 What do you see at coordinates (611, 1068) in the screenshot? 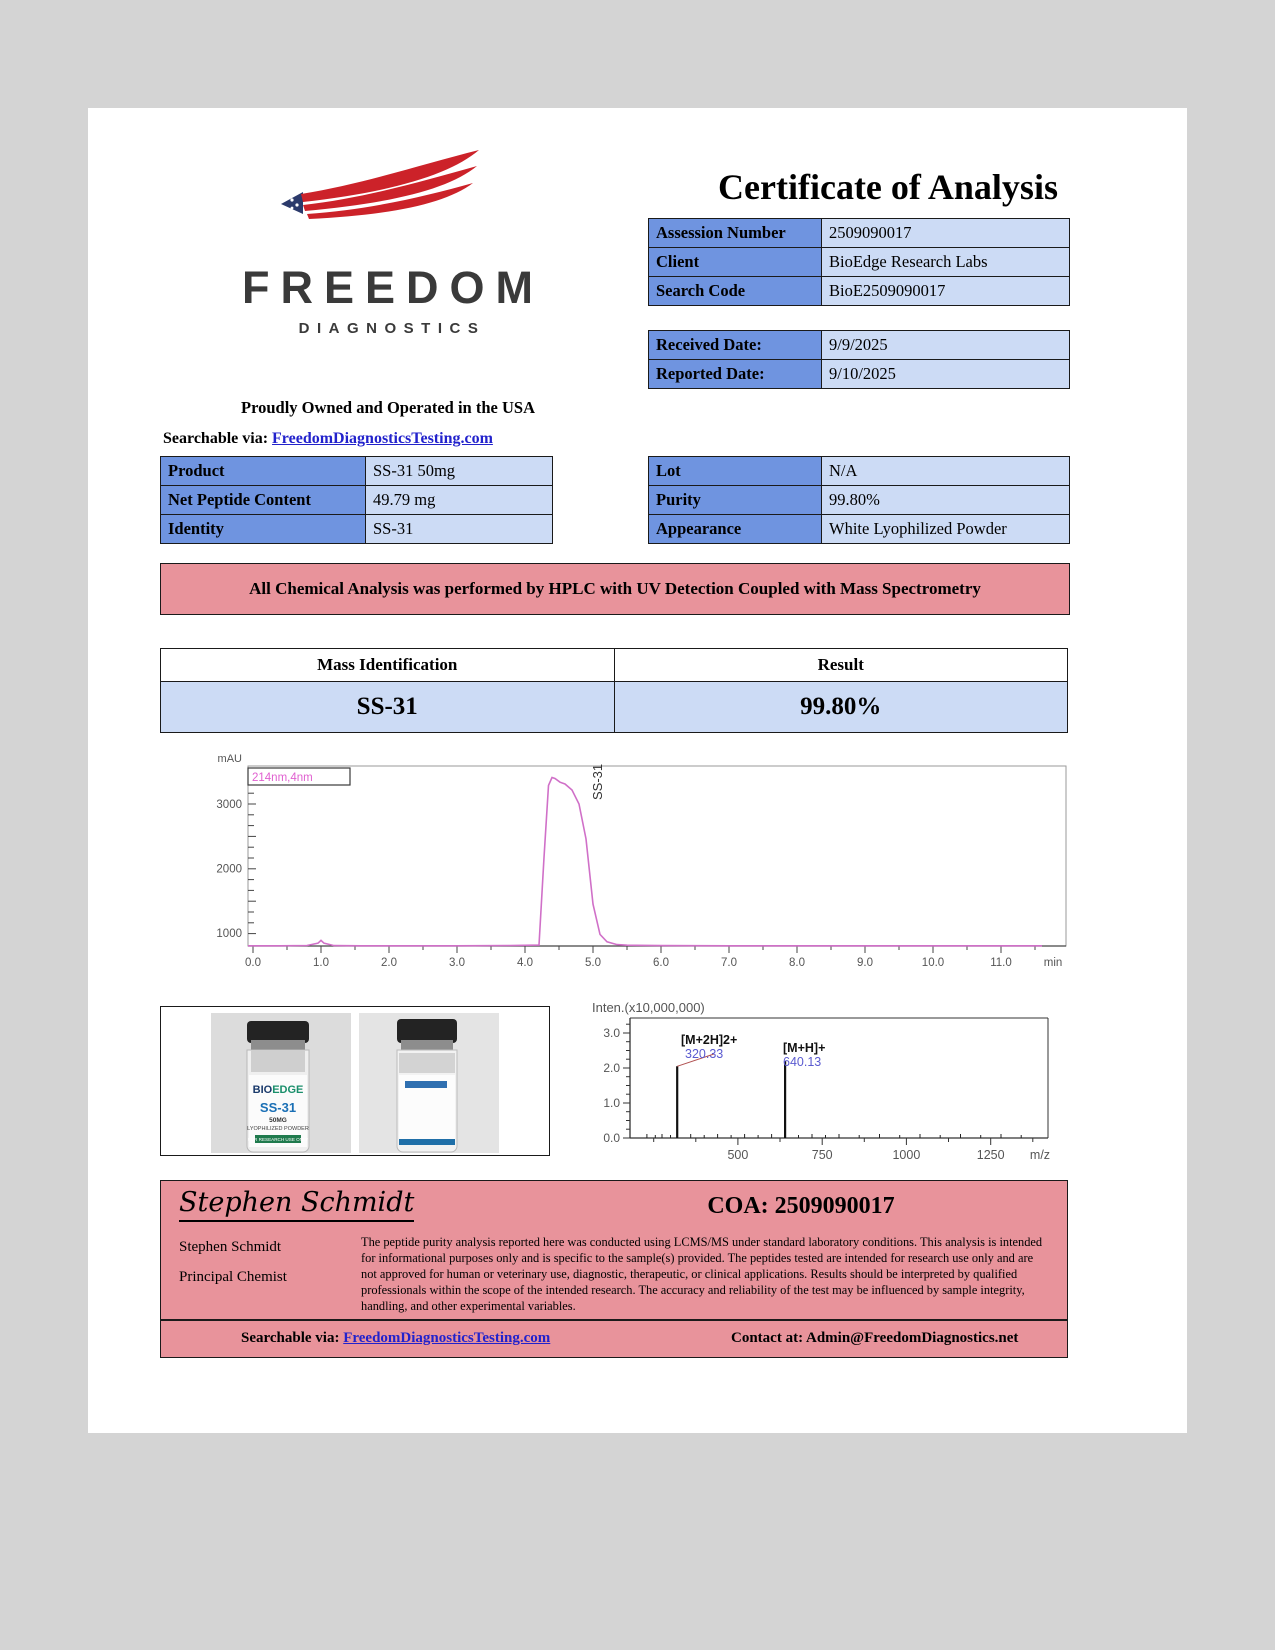
I see `ms-ytick: 2.0` at bounding box center [611, 1068].